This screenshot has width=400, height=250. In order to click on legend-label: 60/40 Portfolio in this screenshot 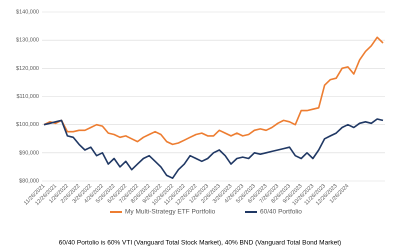, I will do `click(281, 212)`.